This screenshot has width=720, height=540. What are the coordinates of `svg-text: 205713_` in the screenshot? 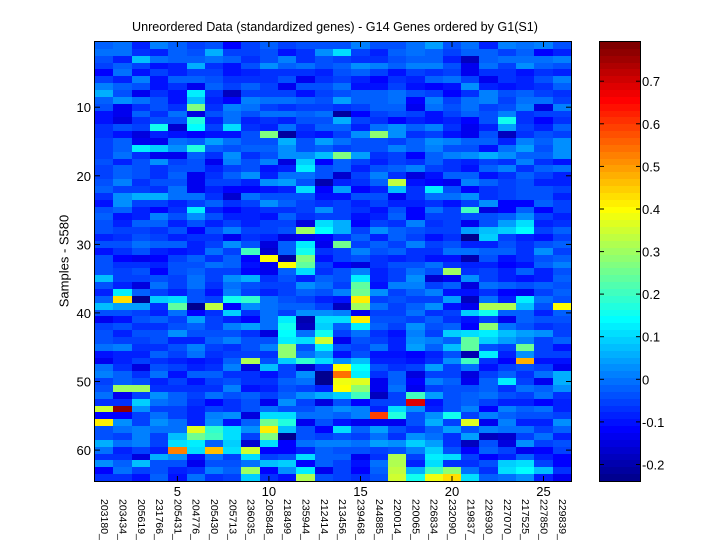 It's located at (232, 519).